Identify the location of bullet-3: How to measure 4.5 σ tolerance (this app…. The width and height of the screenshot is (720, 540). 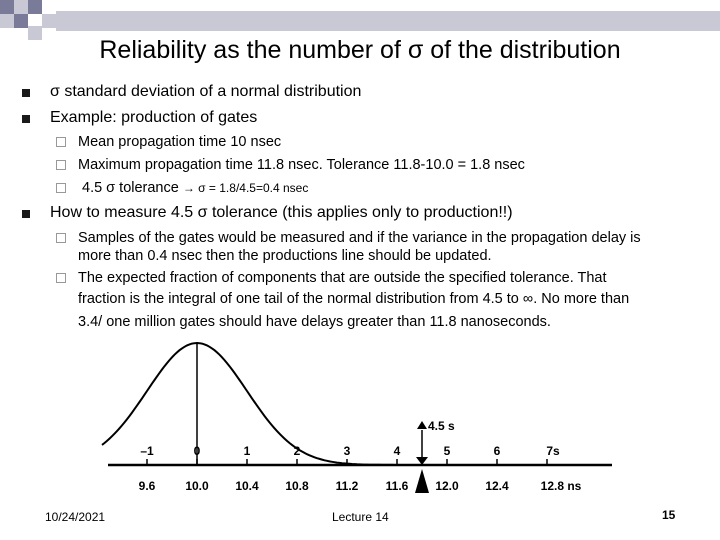
(281, 212).